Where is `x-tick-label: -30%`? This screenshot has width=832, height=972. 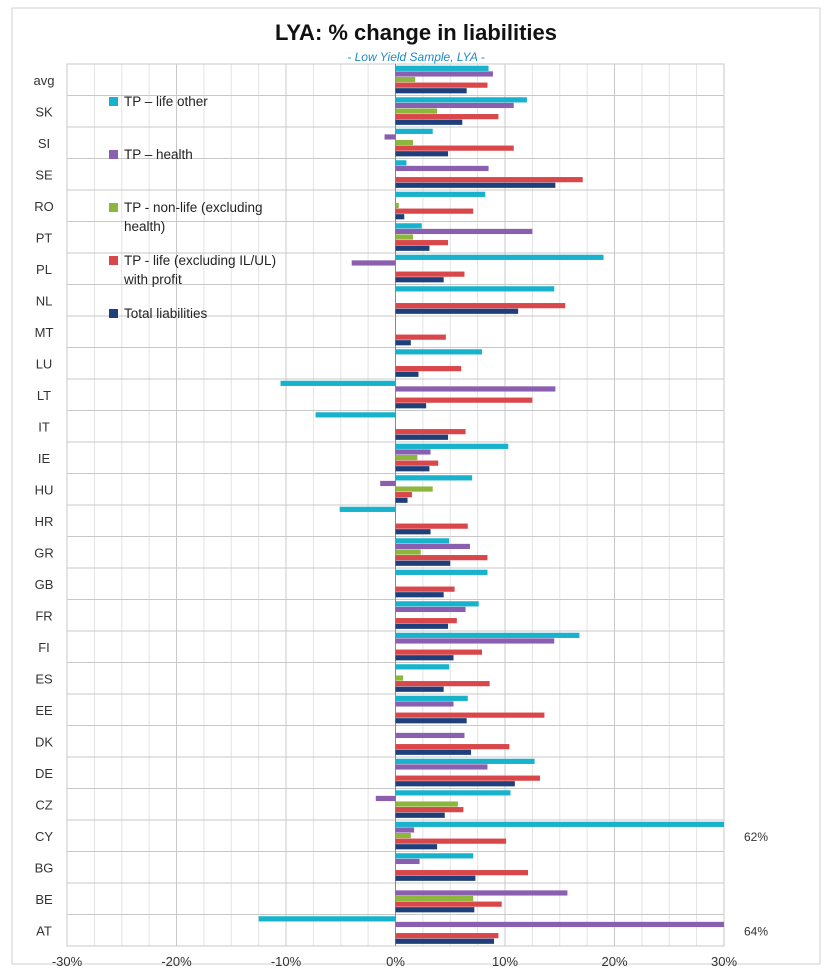
x-tick-label: -30% is located at coordinates (67, 961).